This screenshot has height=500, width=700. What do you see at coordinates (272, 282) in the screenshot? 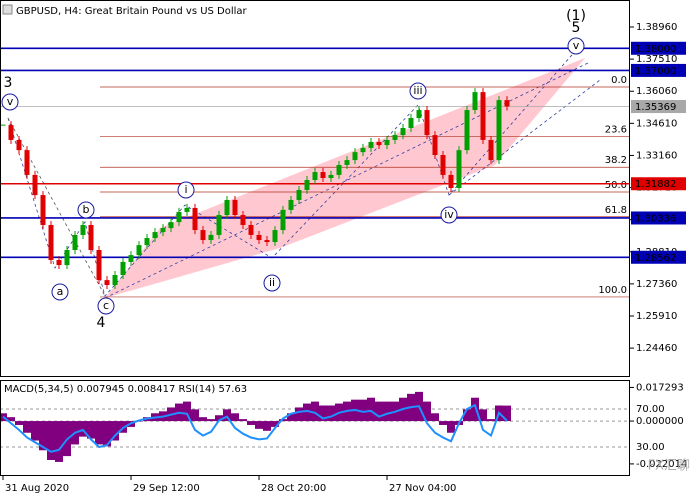
I see `wave-label: ii` at bounding box center [272, 282].